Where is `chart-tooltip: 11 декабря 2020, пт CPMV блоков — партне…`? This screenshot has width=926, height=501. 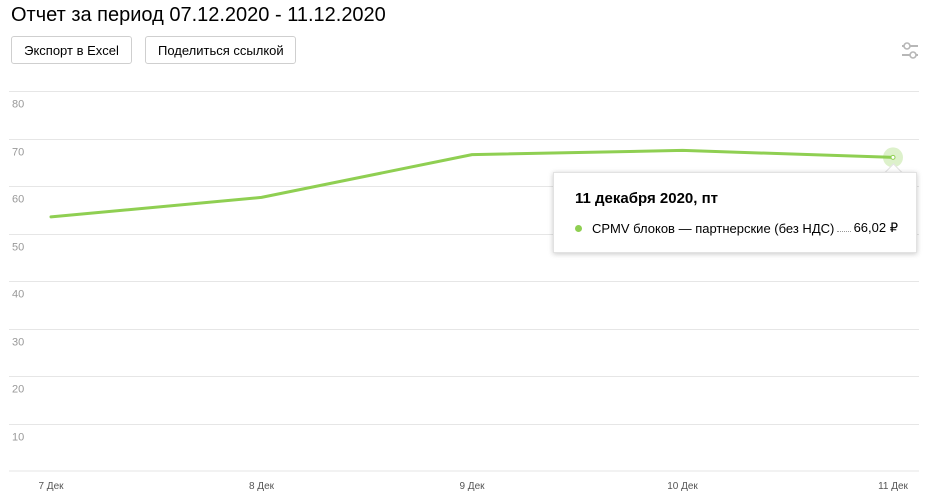 chart-tooltip: 11 декабря 2020, пт CPMV блоков — партне… is located at coordinates (735, 212).